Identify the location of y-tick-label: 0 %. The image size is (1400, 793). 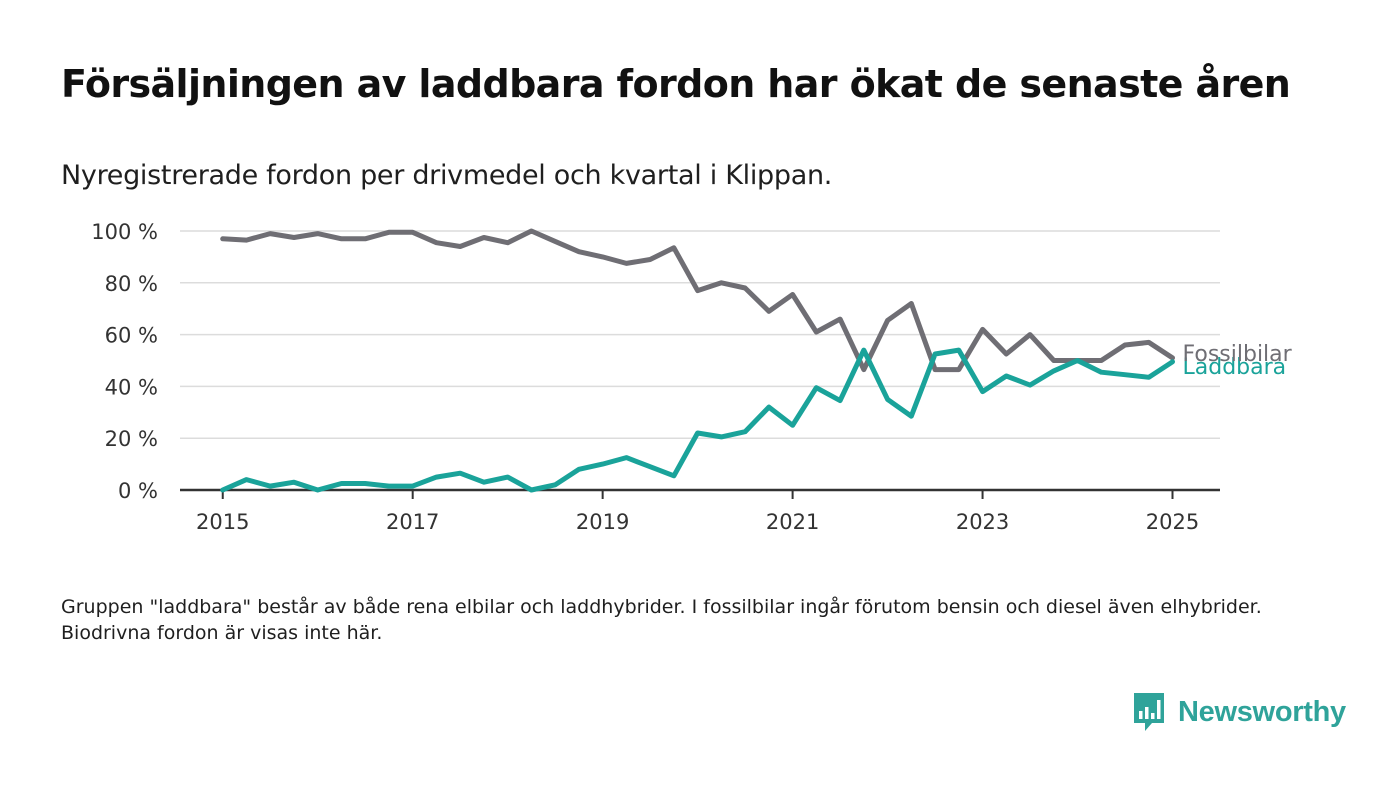
(138, 491).